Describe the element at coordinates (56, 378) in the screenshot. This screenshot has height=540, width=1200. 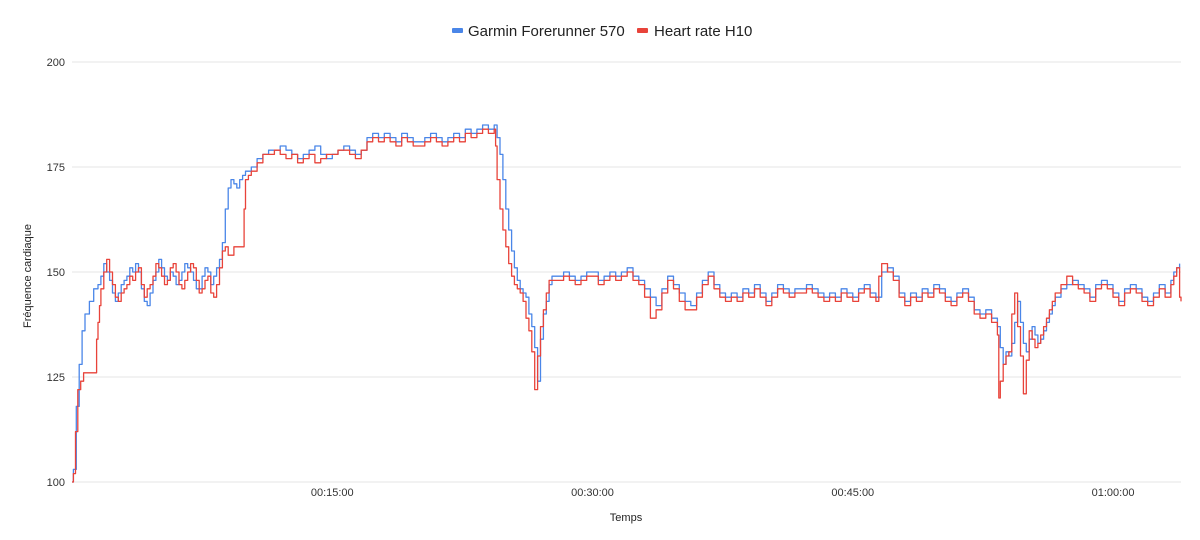
I see `y-tick-label-125: 125` at that location.